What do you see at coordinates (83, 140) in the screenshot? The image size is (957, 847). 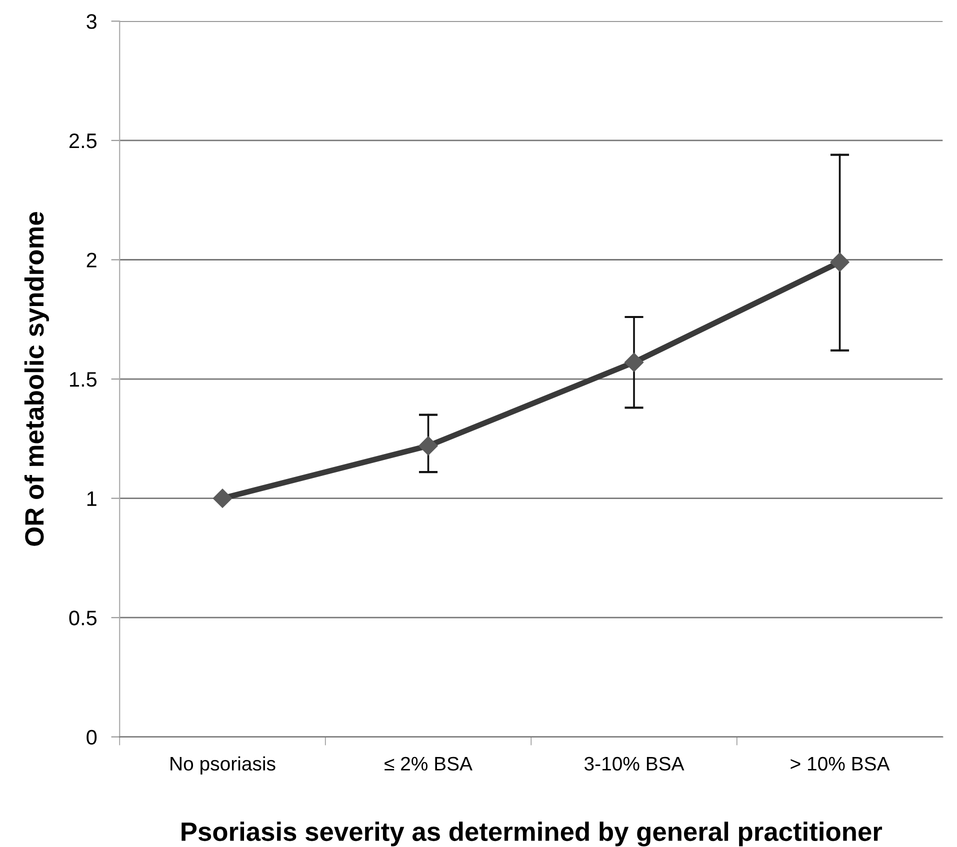 I see `y-tick-label: 2.5` at bounding box center [83, 140].